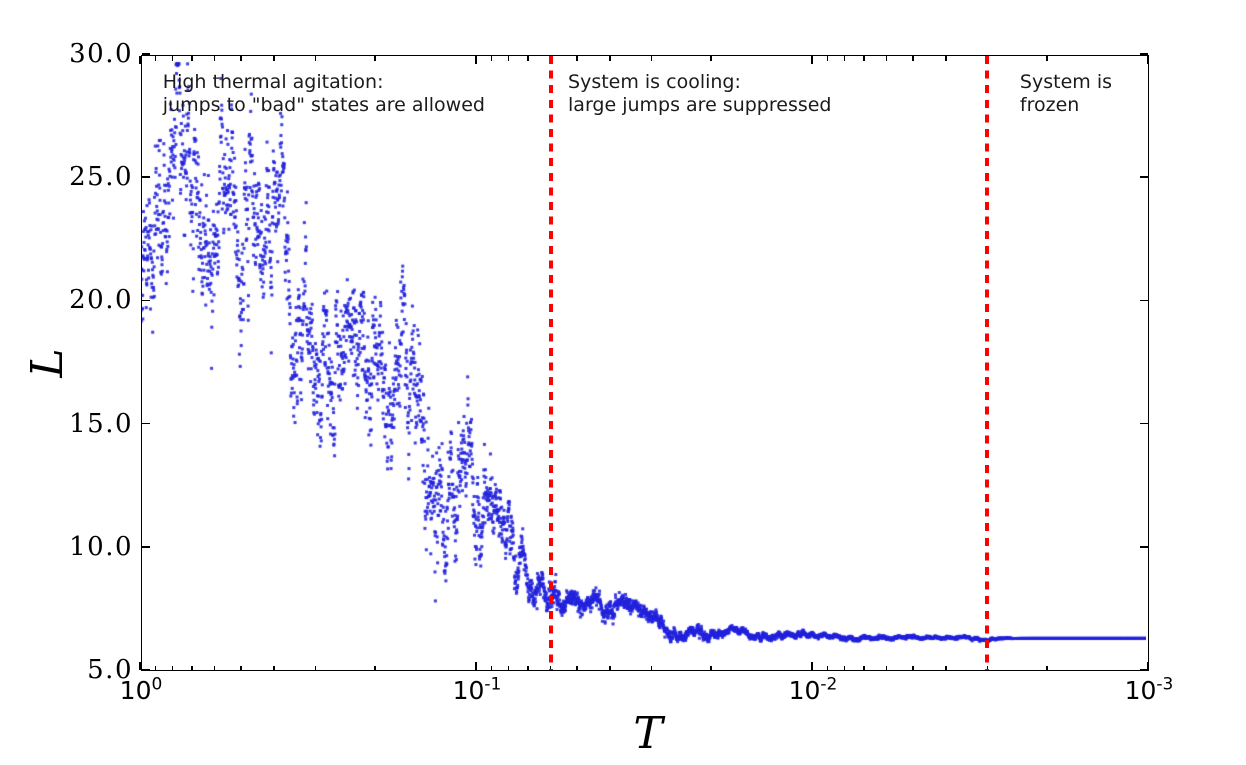  Describe the element at coordinates (829, 684) in the screenshot. I see `x-tick-exponent: -2` at that location.